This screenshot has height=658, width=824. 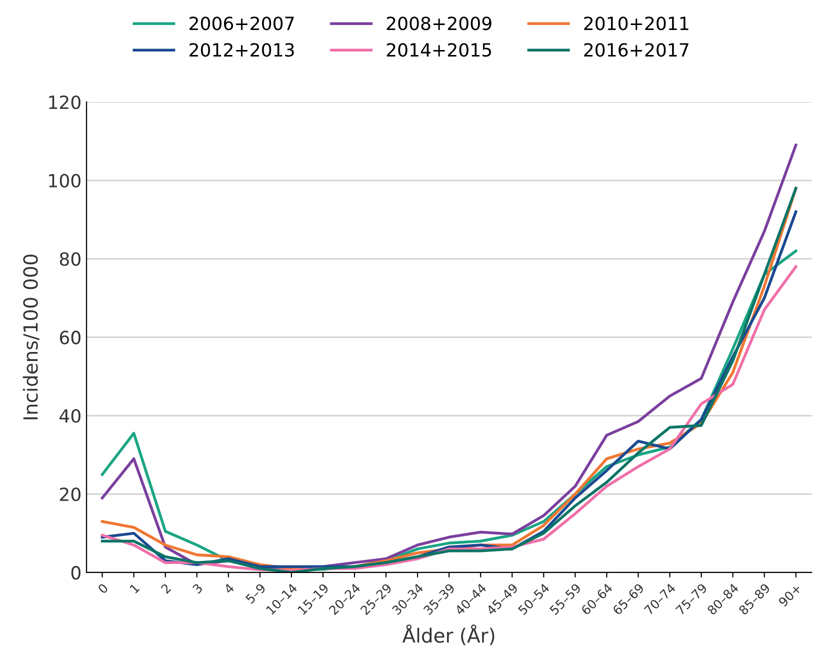 What do you see at coordinates (70, 337) in the screenshot?
I see `y-tick-label: 60` at bounding box center [70, 337].